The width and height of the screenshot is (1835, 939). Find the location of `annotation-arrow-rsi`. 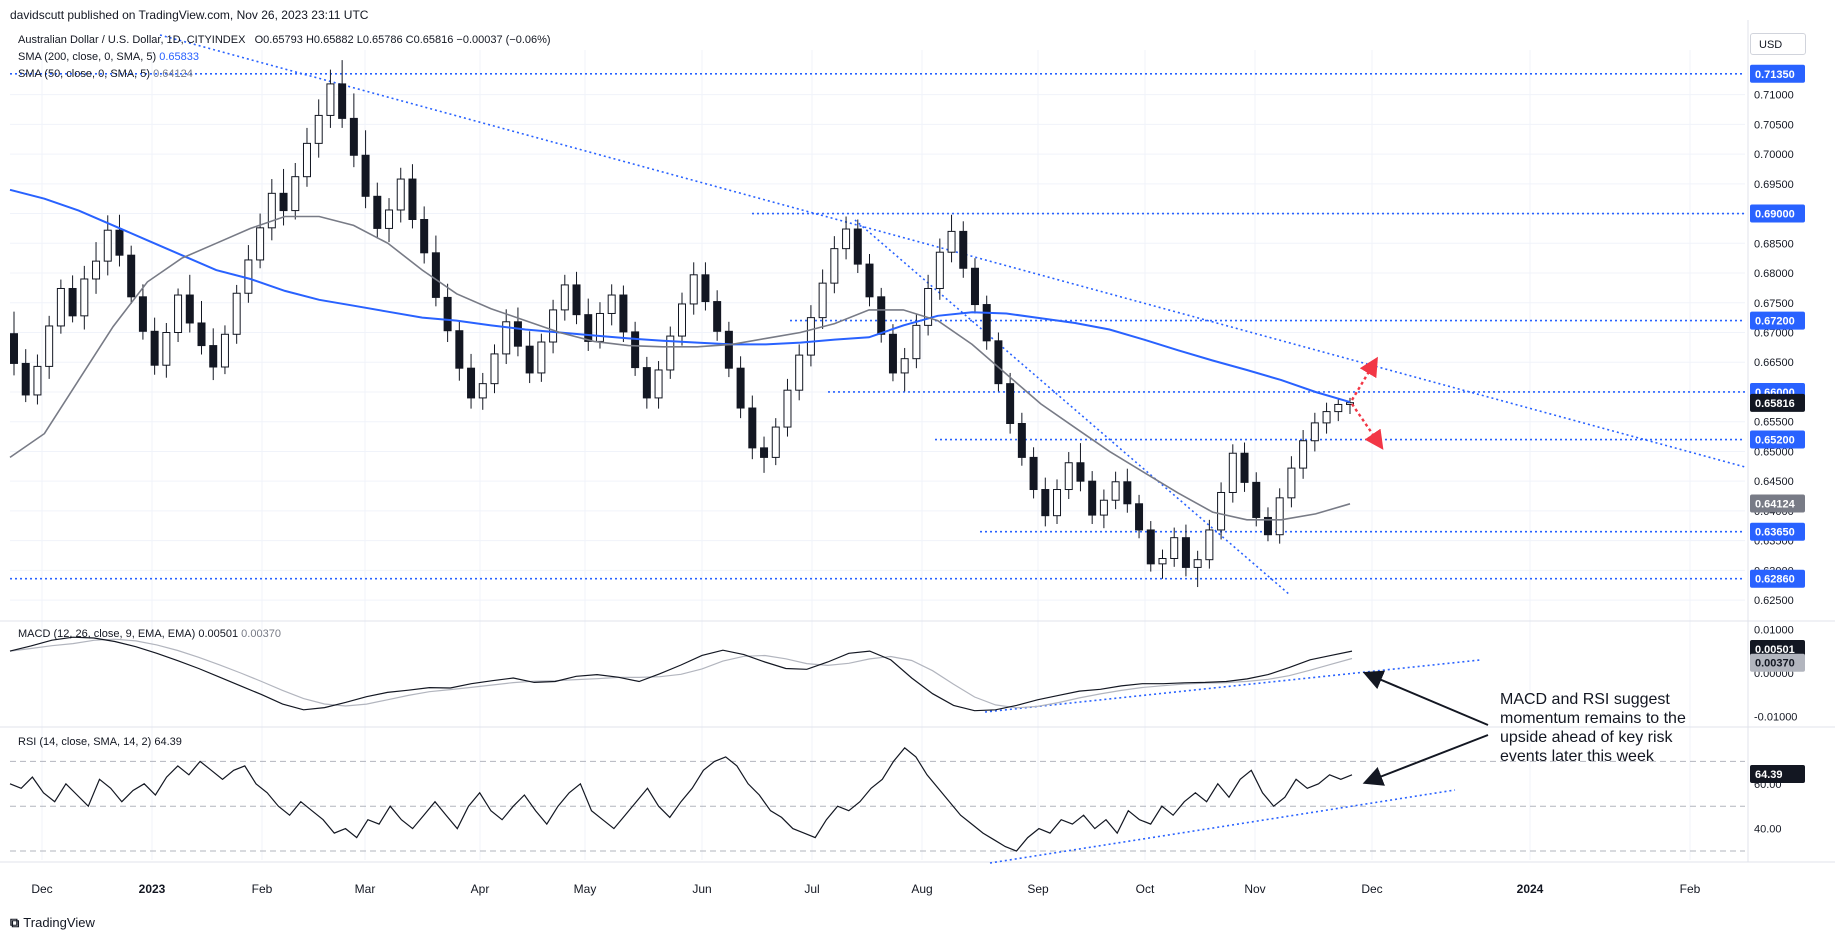

annotation-arrow-rsi is located at coordinates (1425, 760).